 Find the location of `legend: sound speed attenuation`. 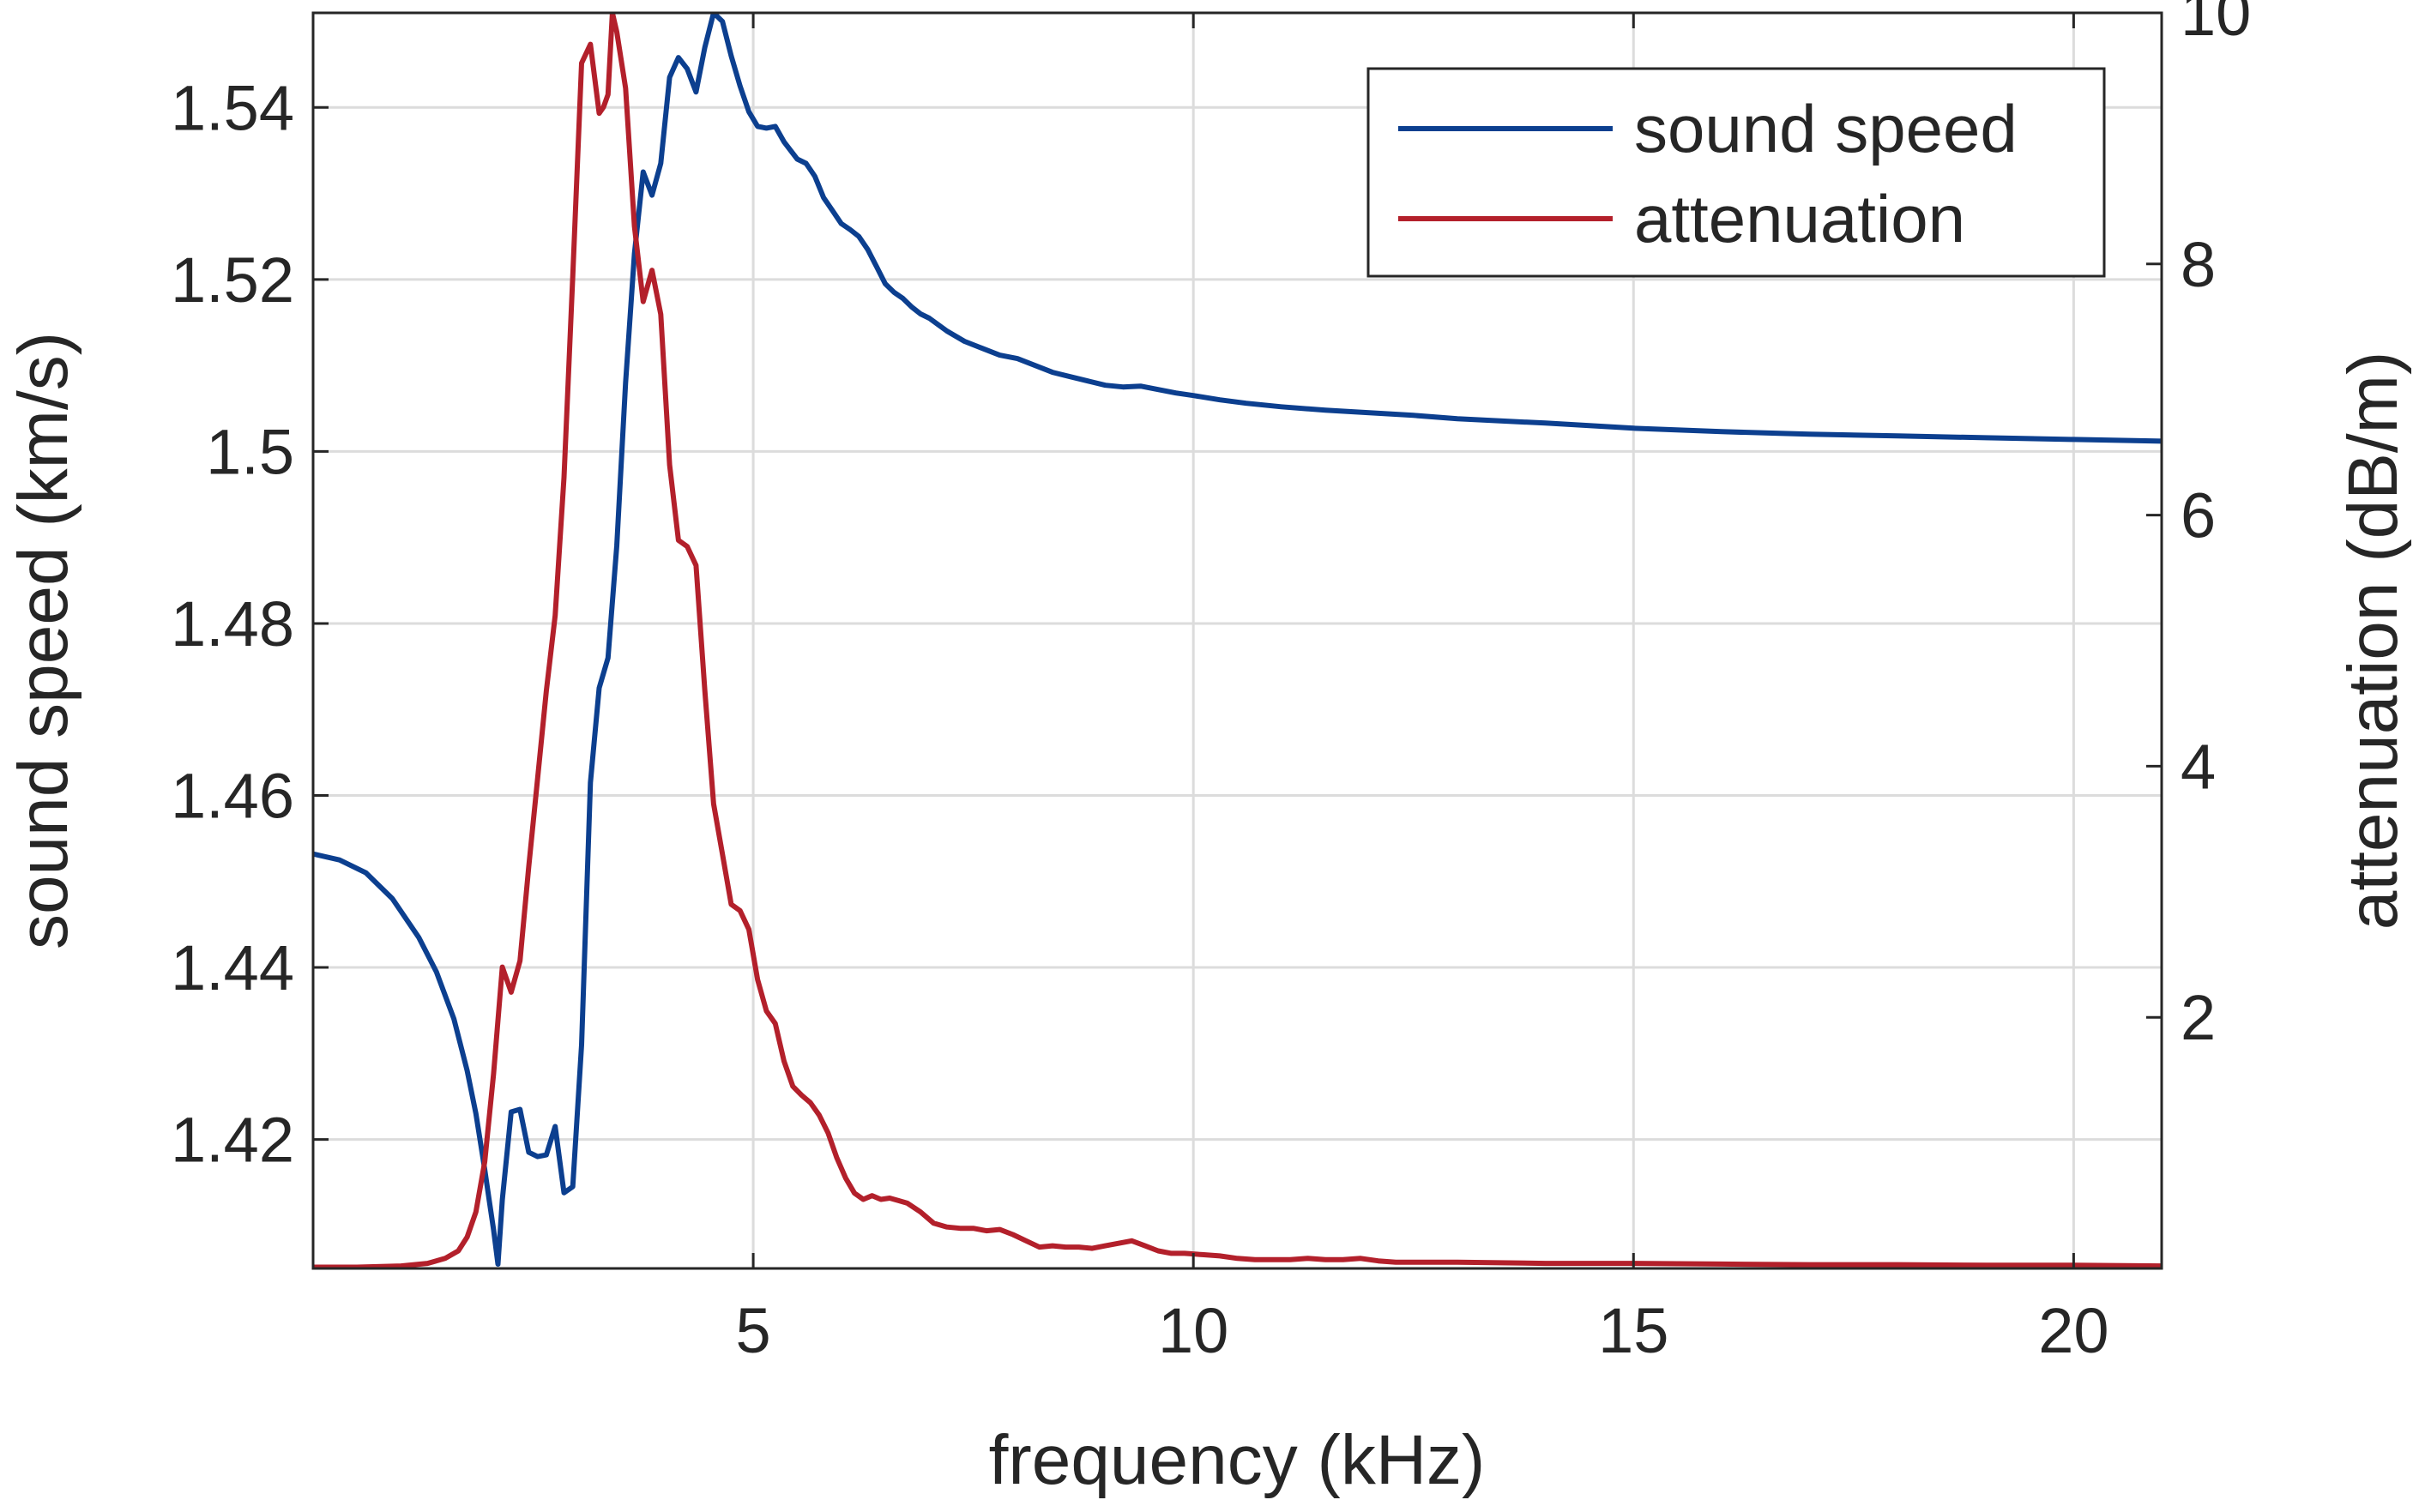

legend: sound speed attenuation is located at coordinates (1736, 172).